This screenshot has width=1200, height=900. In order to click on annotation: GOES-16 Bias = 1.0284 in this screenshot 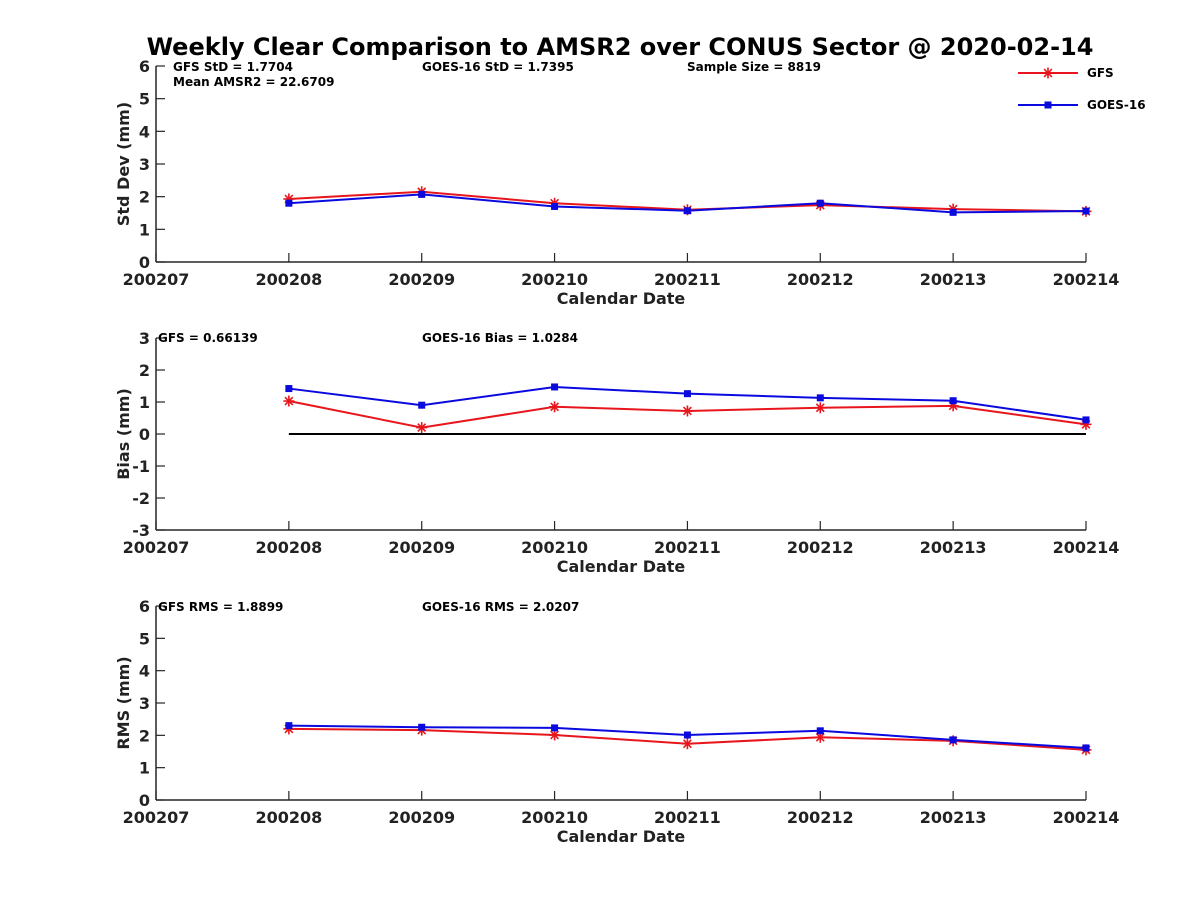, I will do `click(500, 338)`.